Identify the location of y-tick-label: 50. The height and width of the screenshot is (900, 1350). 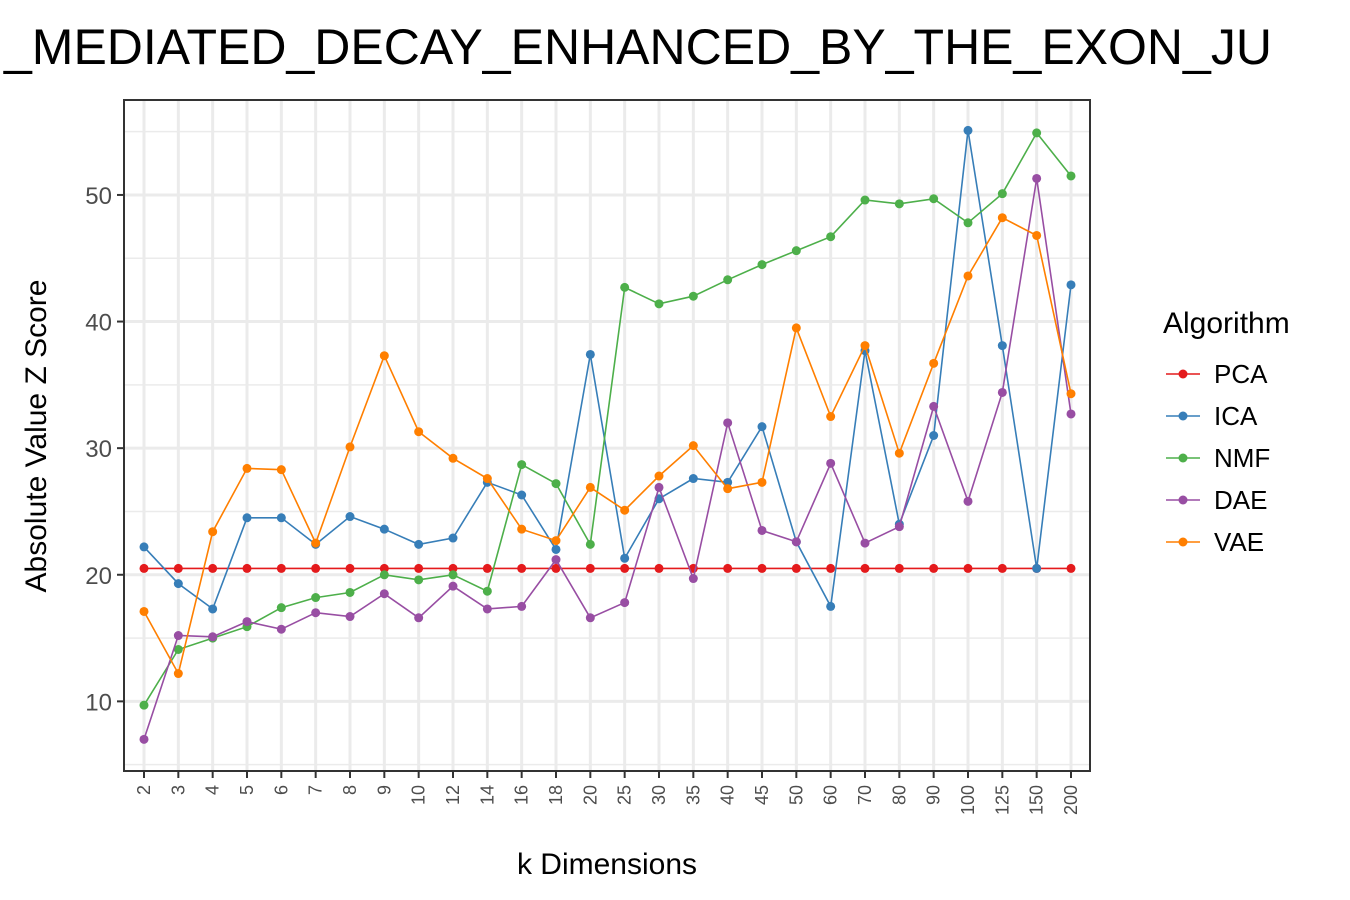
(98, 196).